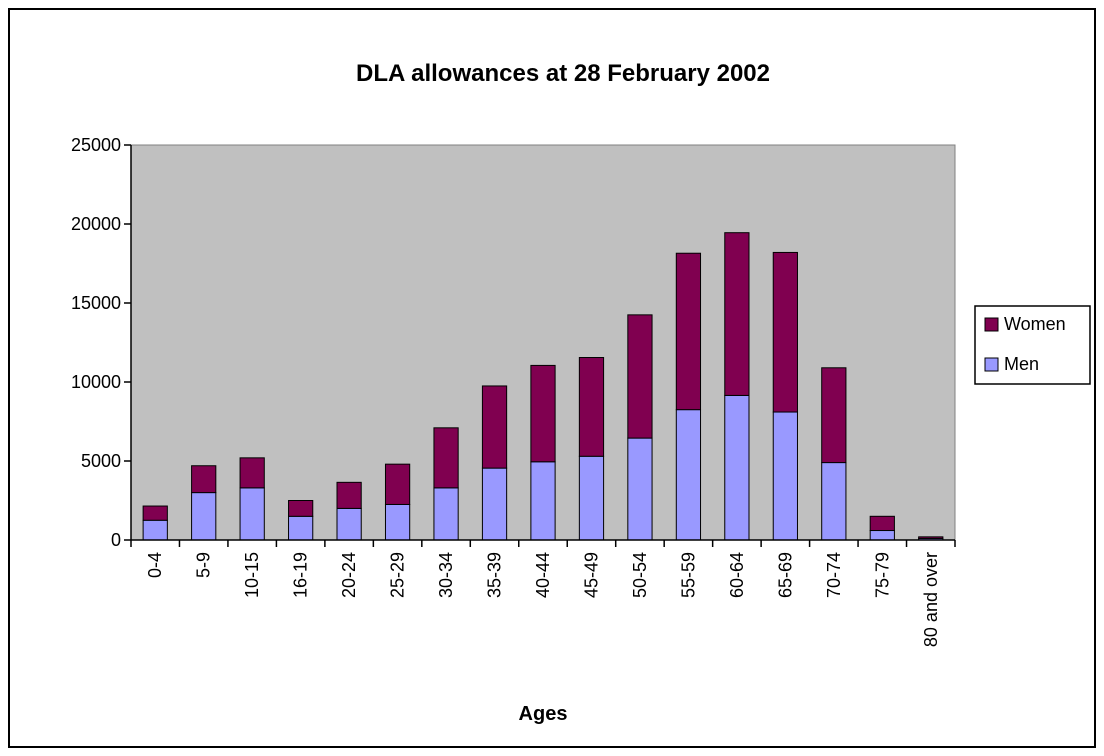 The width and height of the screenshot is (1104, 756). What do you see at coordinates (543, 714) in the screenshot?
I see `x-axis-label: Ages` at bounding box center [543, 714].